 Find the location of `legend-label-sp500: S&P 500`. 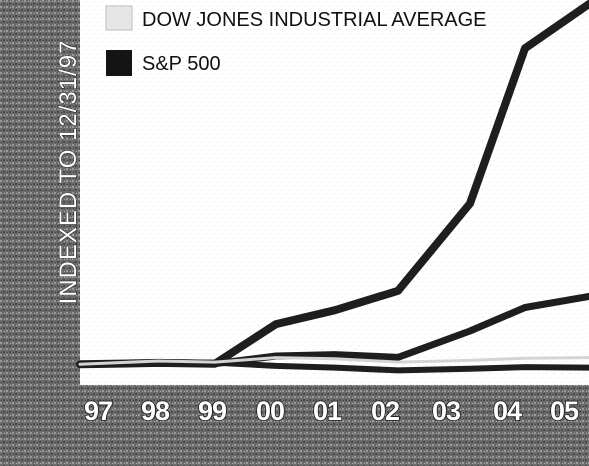

legend-label-sp500: S&P 500 is located at coordinates (181, 64).